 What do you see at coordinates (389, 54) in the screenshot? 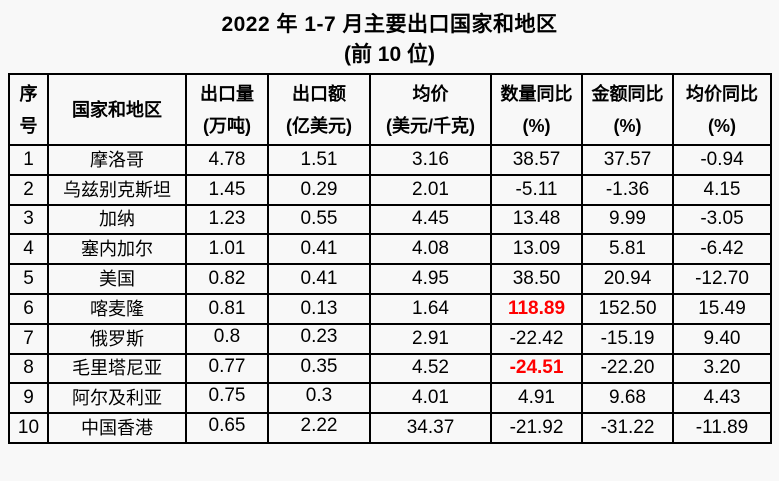
I see `title-line-2: (前 10 位)` at bounding box center [389, 54].